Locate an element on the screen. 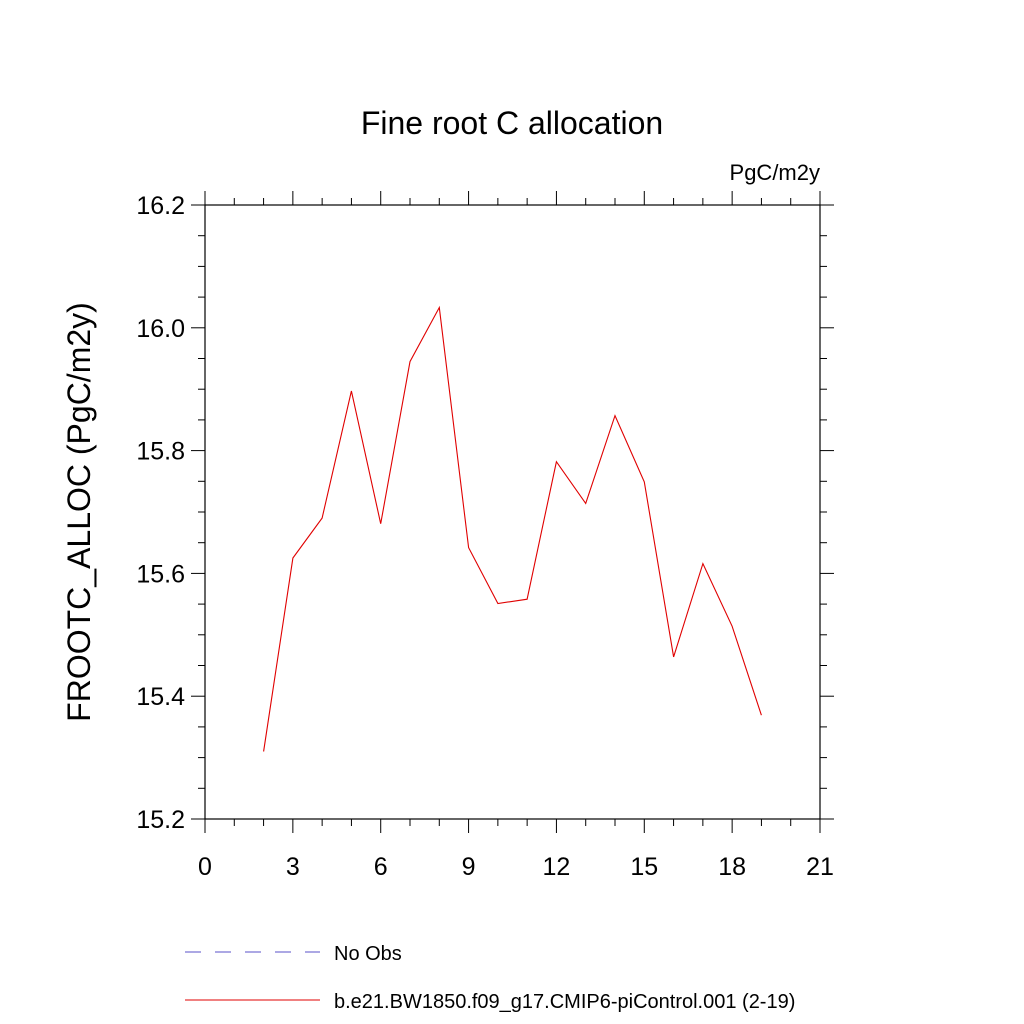 This screenshot has width=1024, height=1024. chart-title: Fine root C allocation is located at coordinates (512, 123).